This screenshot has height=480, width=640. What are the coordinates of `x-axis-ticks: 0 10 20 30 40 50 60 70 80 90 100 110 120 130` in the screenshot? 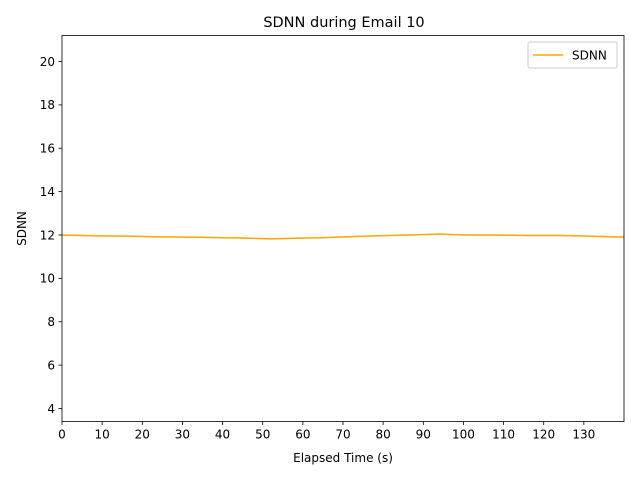 It's located at (326, 431).